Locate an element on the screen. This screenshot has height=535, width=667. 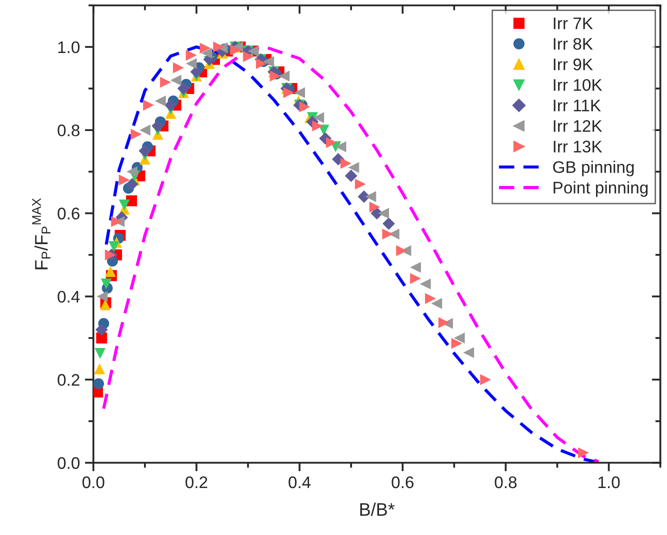
legend-label: Irr 8K is located at coordinates (573, 44).